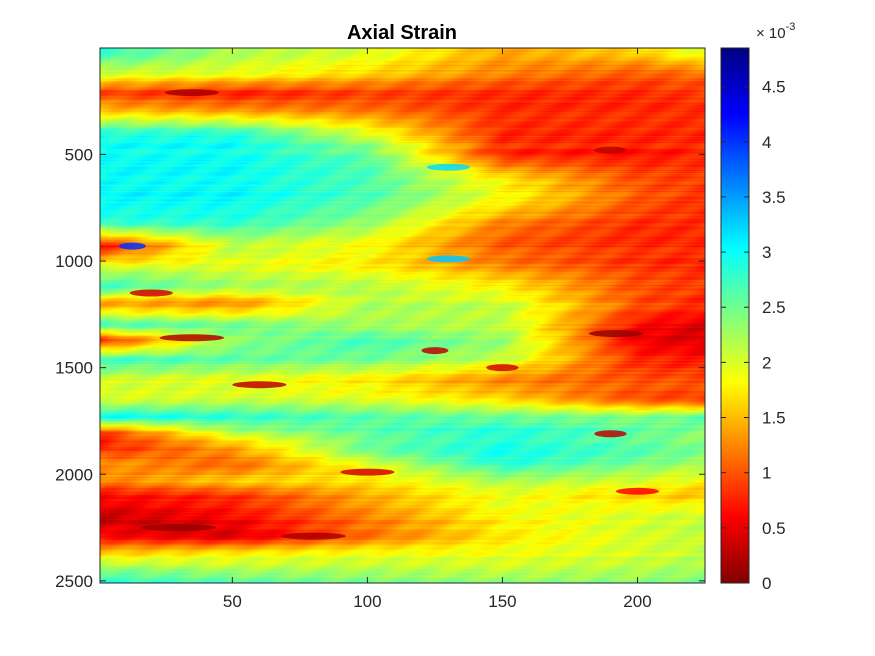 The height and width of the screenshot is (656, 875). What do you see at coordinates (774, 528) in the screenshot?
I see `colorbar-tick-label-1: 0.5` at bounding box center [774, 528].